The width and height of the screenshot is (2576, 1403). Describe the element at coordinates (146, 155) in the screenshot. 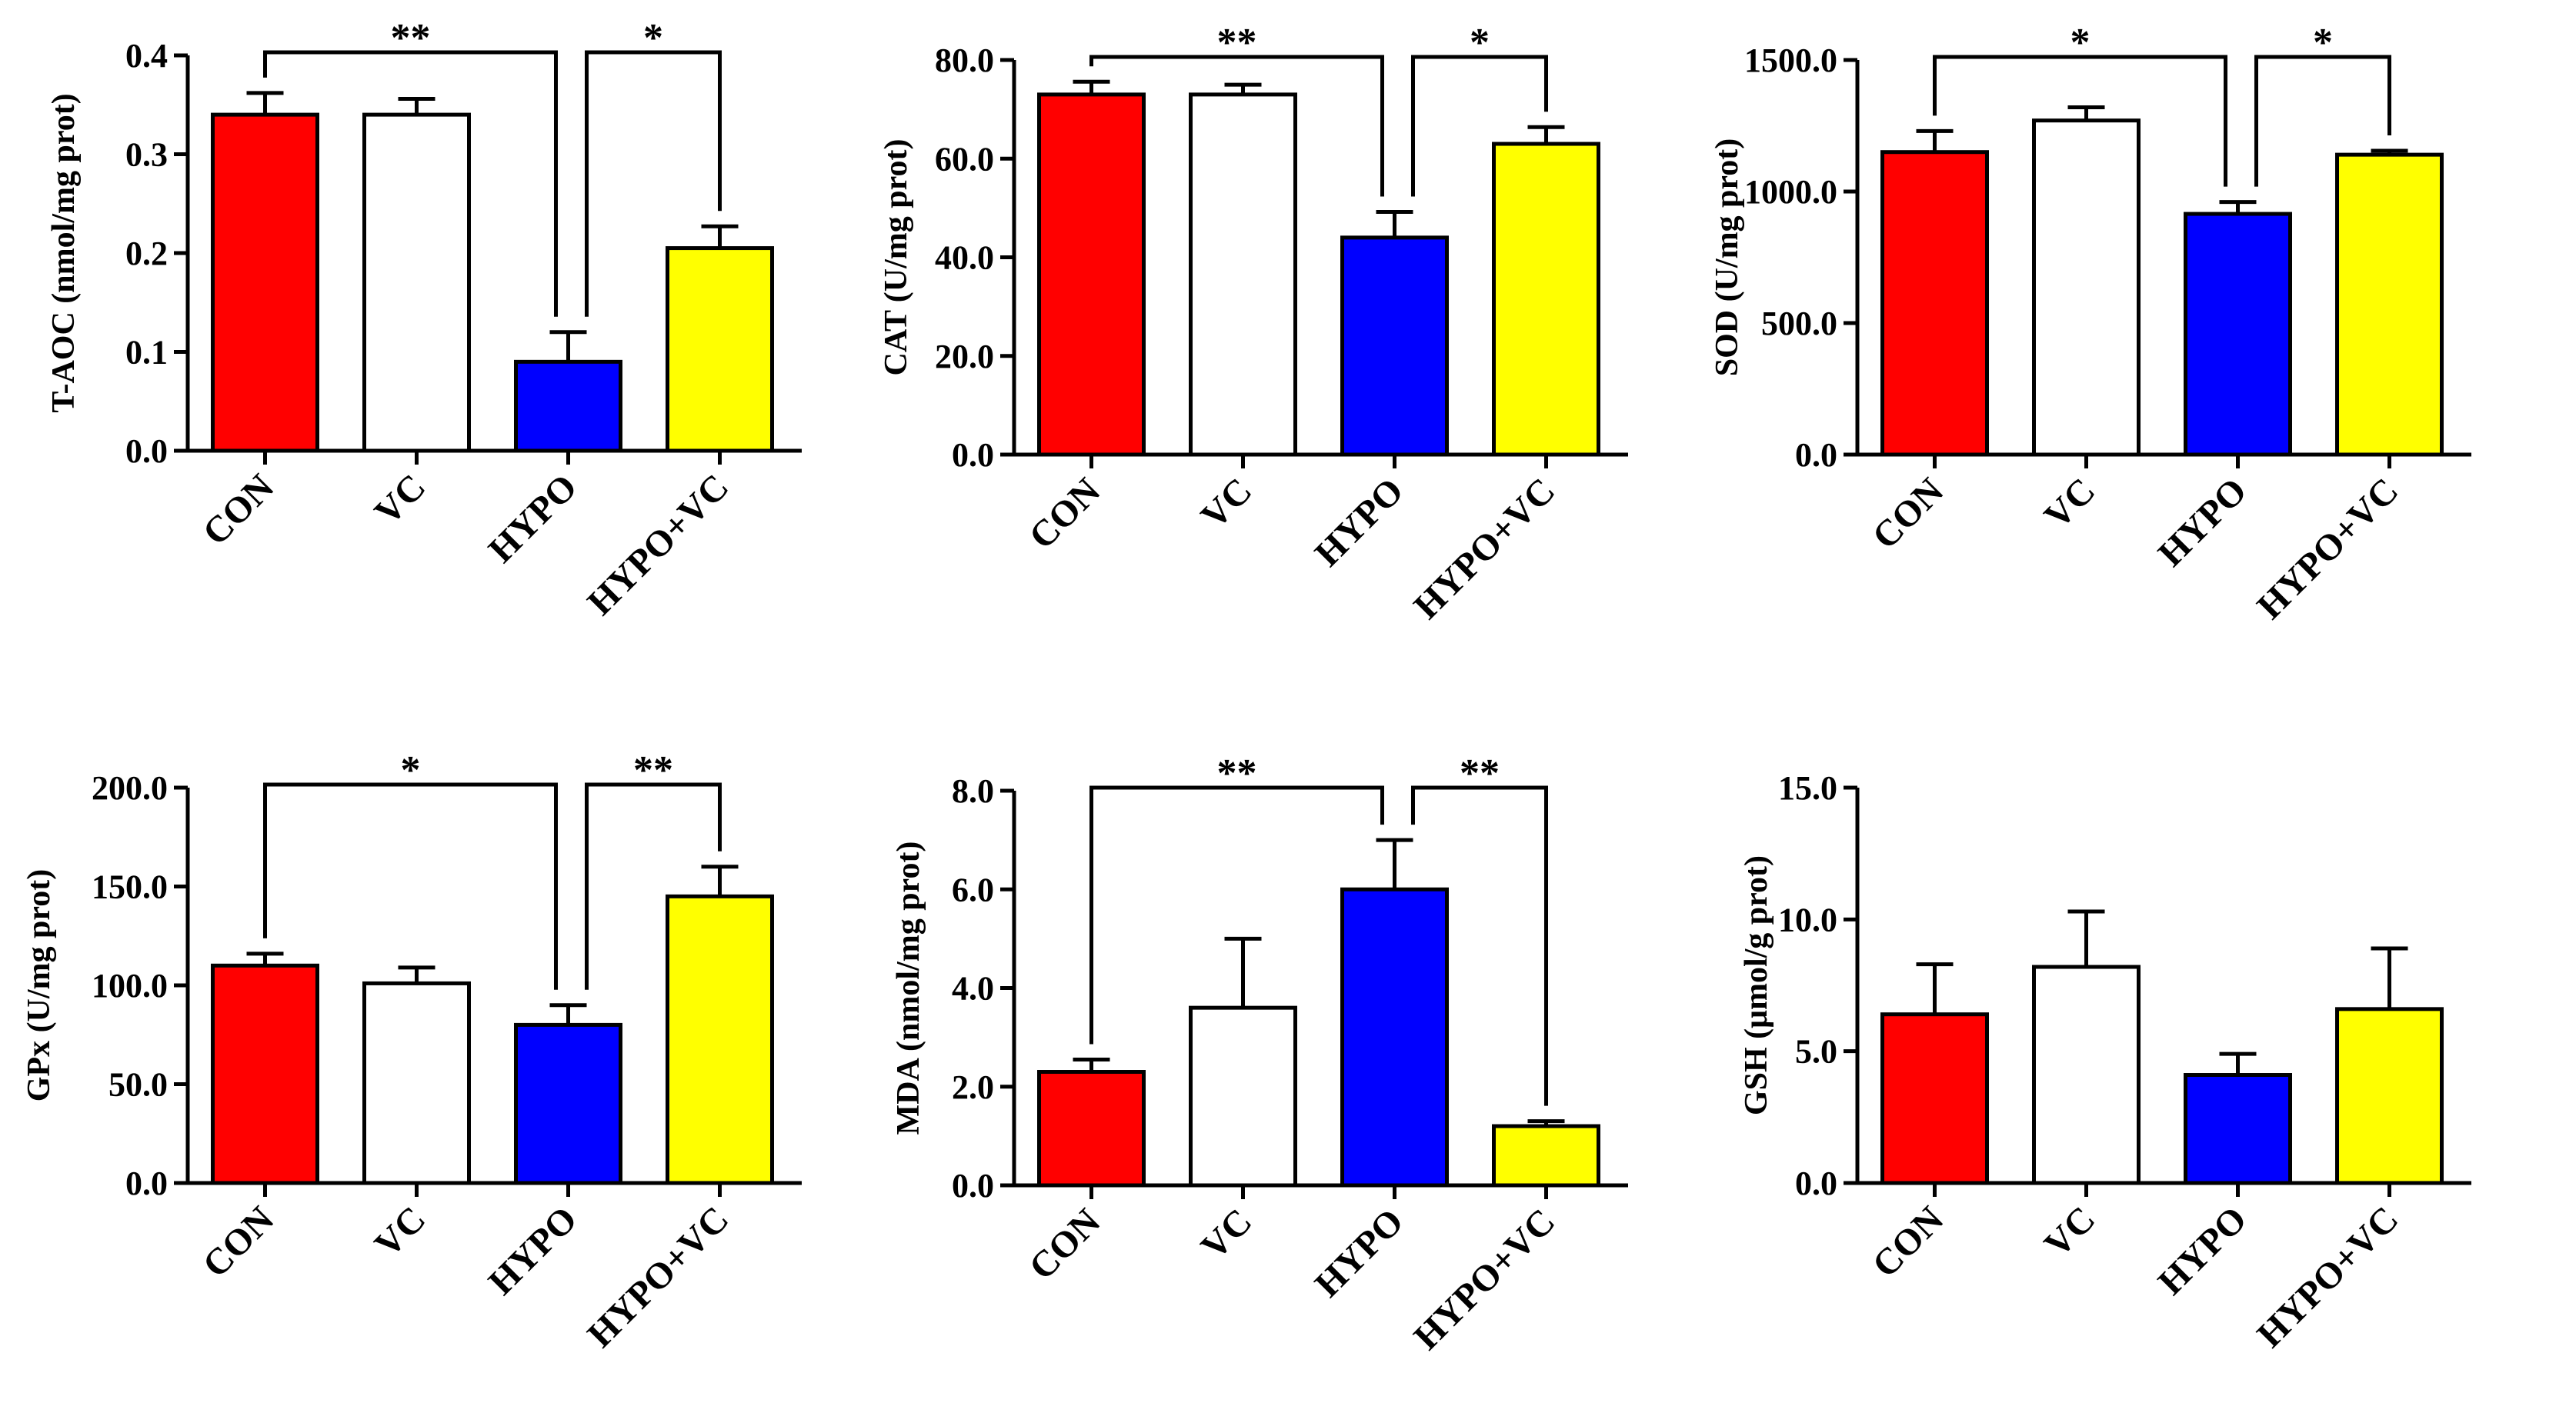

I see `y-tick-label: 0.3` at that location.